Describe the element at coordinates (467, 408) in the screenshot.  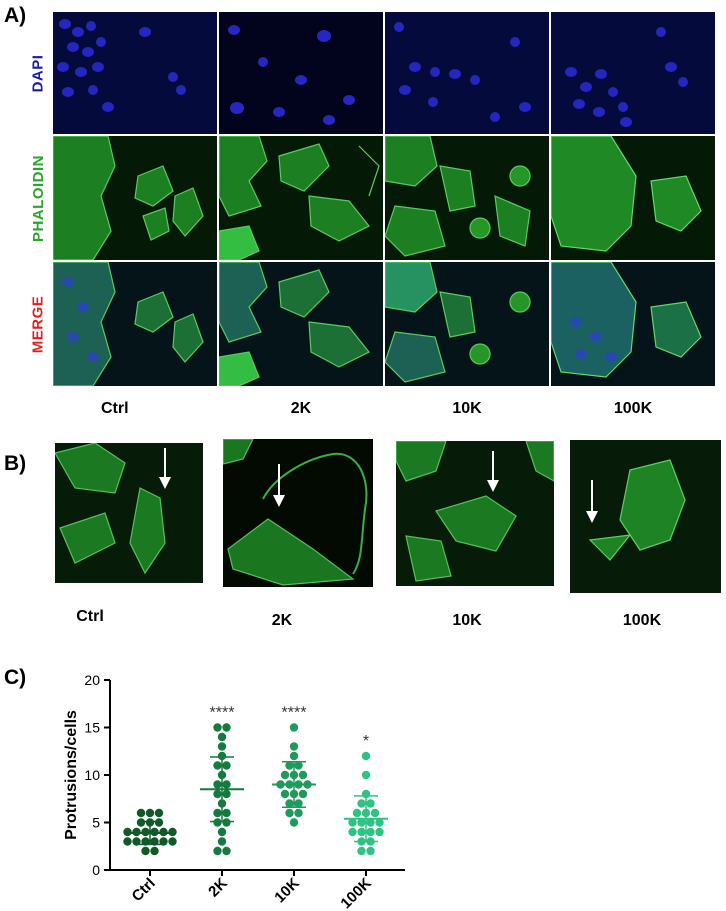
I see `column-label-10k-a: 10K` at that location.